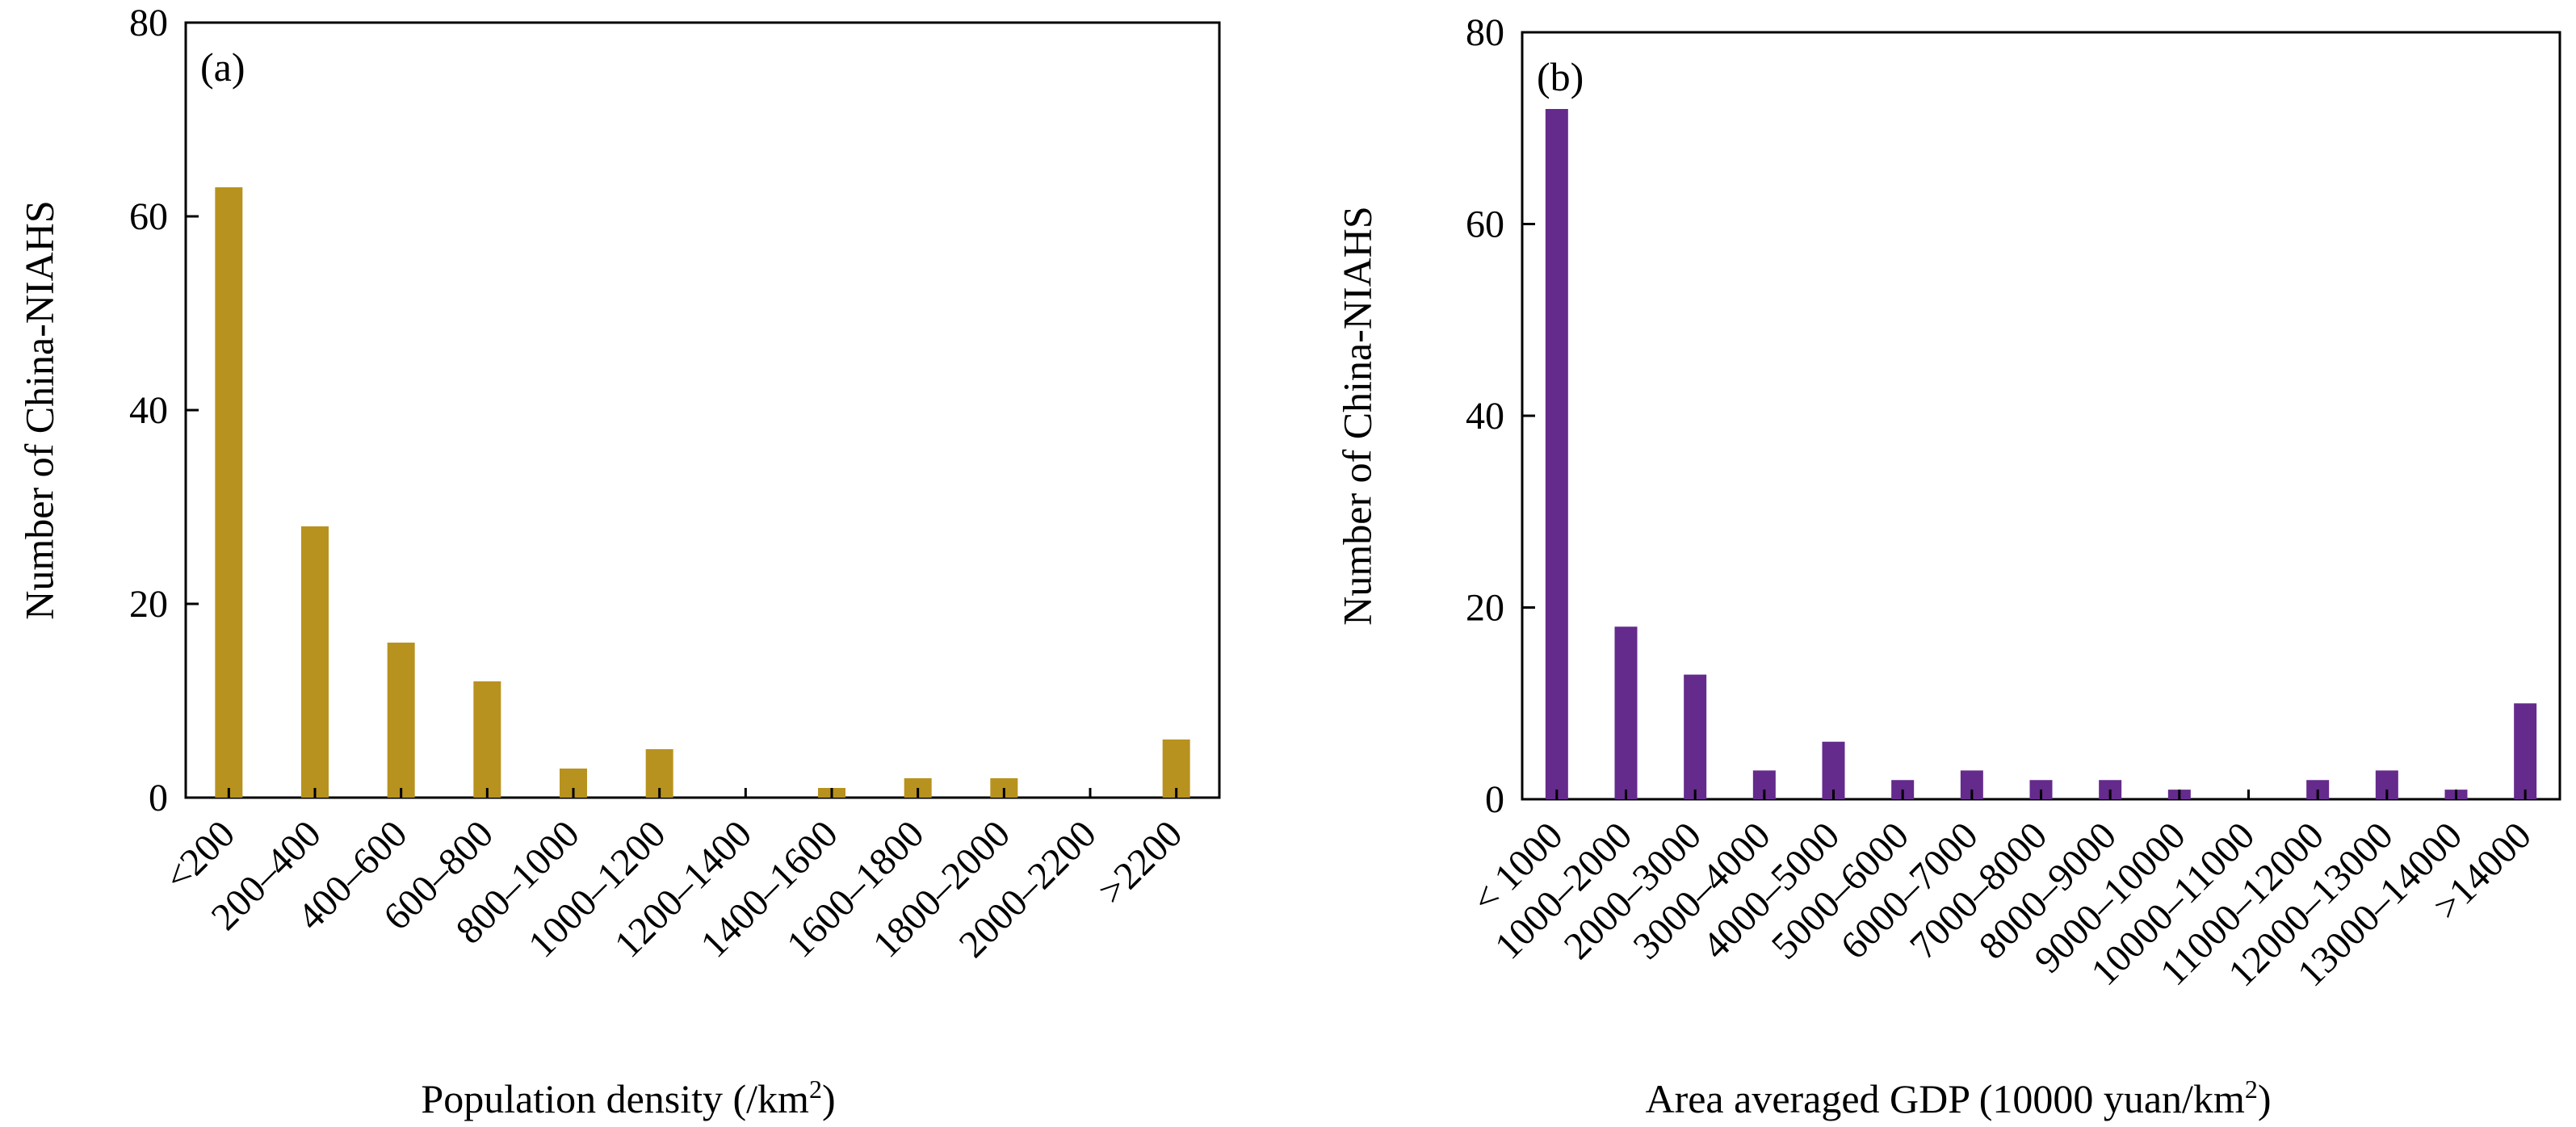 The width and height of the screenshot is (2576, 1127). What do you see at coordinates (1945, 1098) in the screenshot?
I see `x-axis-title-main: Area averaged GDP (10000 yuan/km` at bounding box center [1945, 1098].